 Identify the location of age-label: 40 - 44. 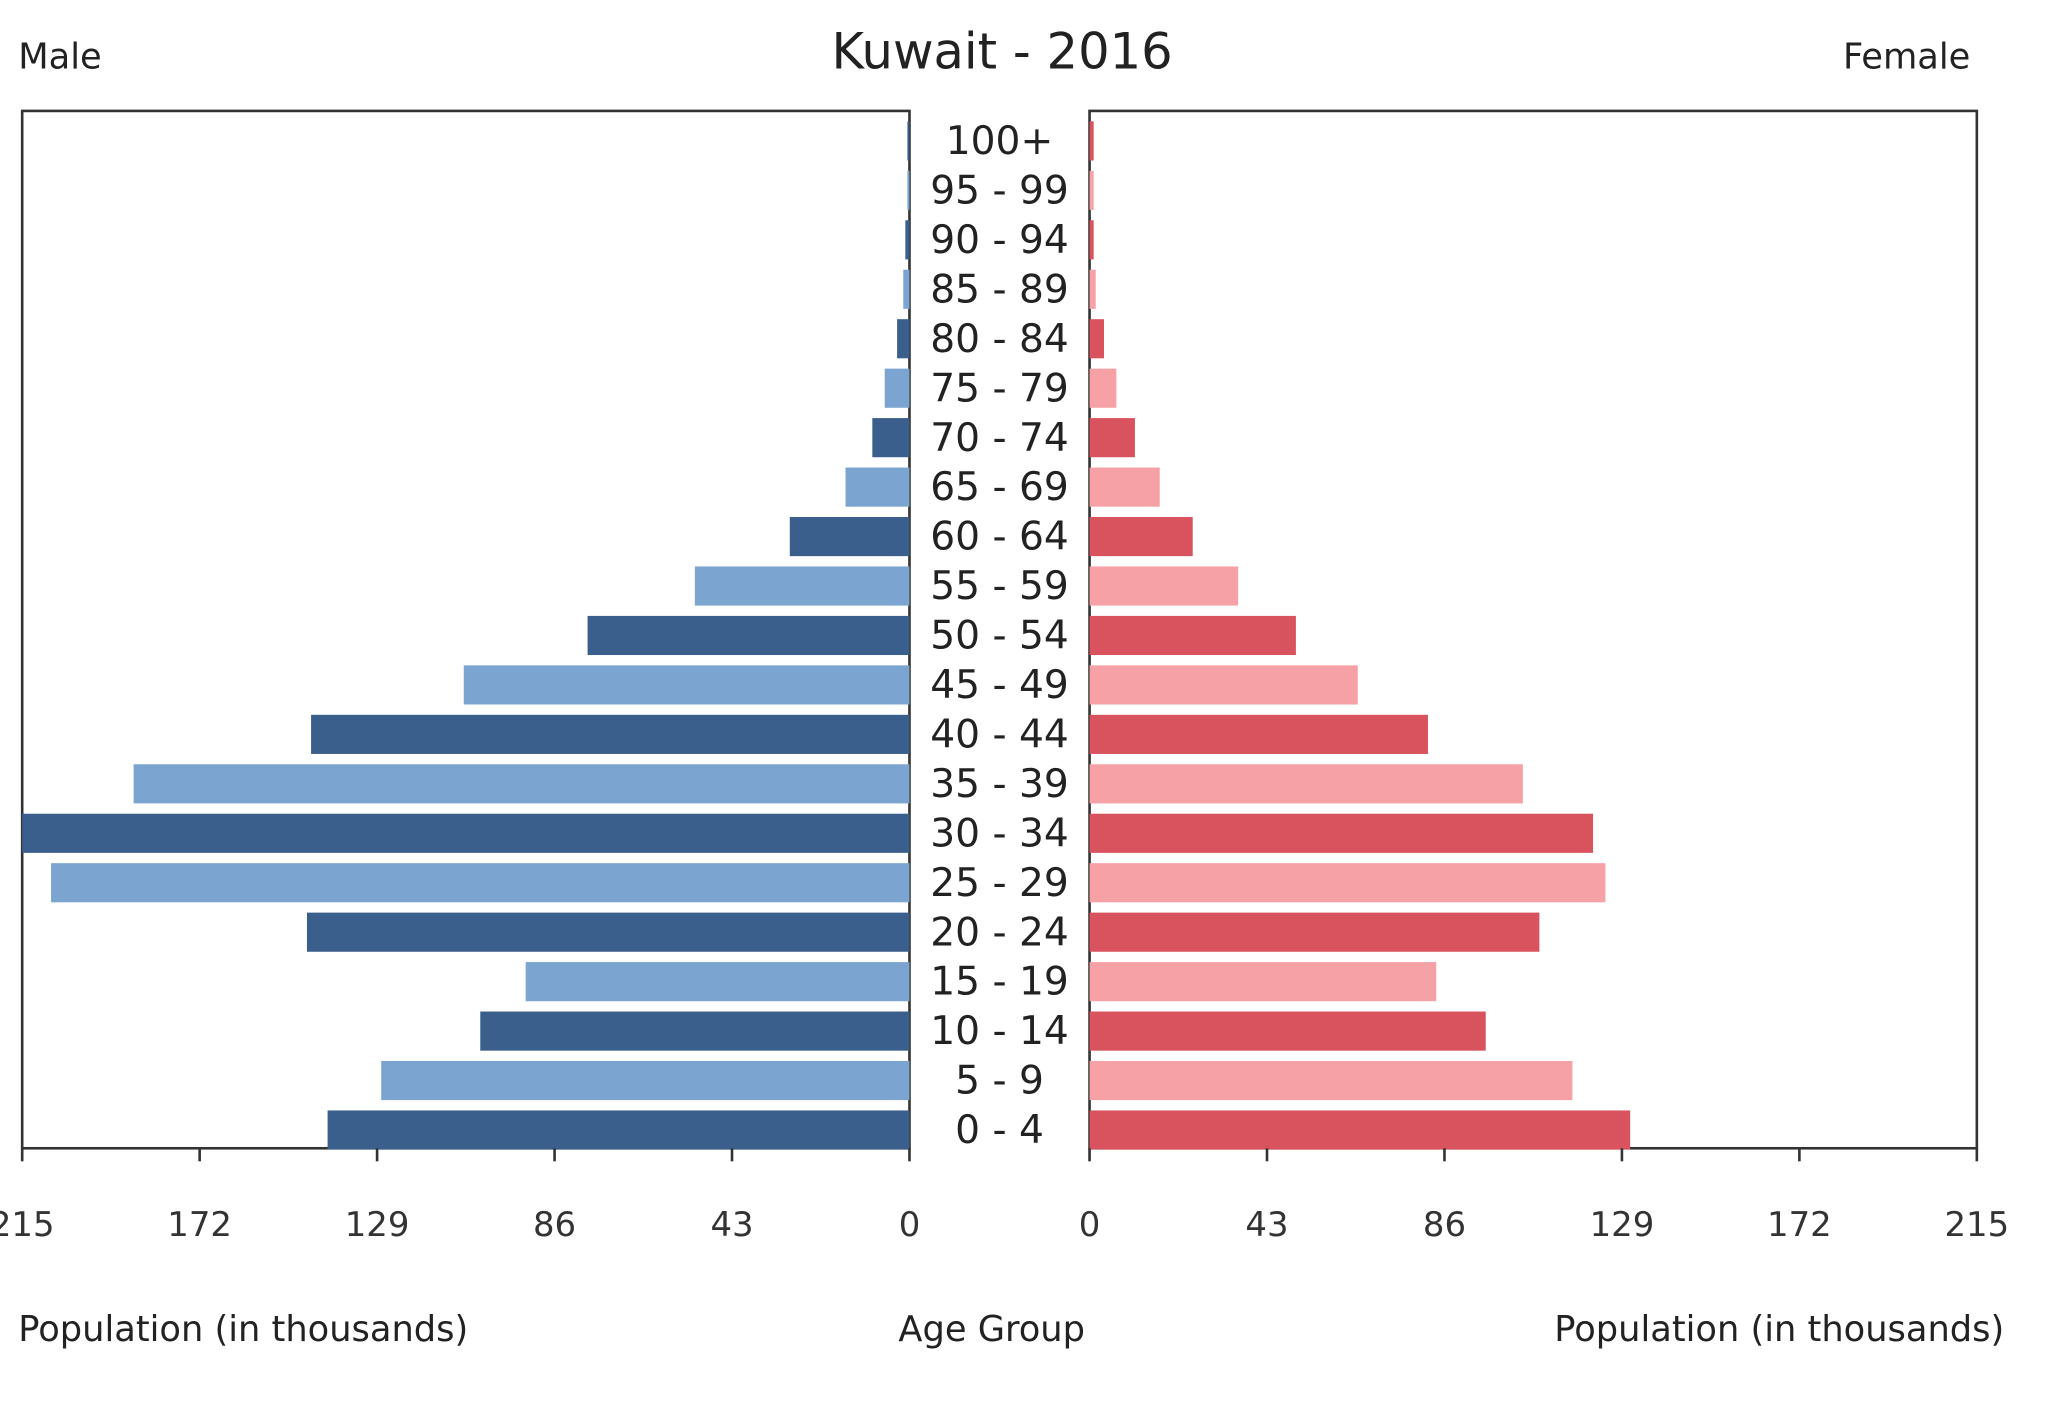
(999, 734).